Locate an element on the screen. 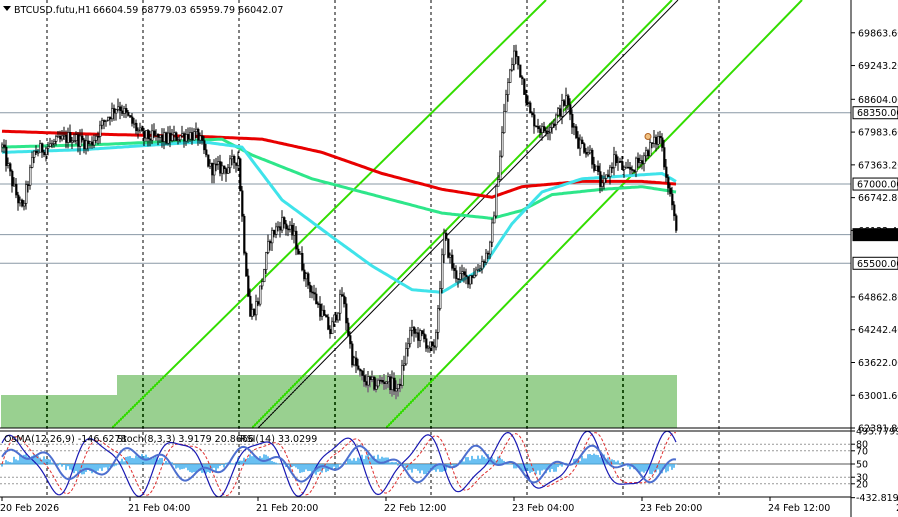 Image resolution: width=898 pixels, height=517 pixels. indicator-tick-label: 70 is located at coordinates (862, 451).